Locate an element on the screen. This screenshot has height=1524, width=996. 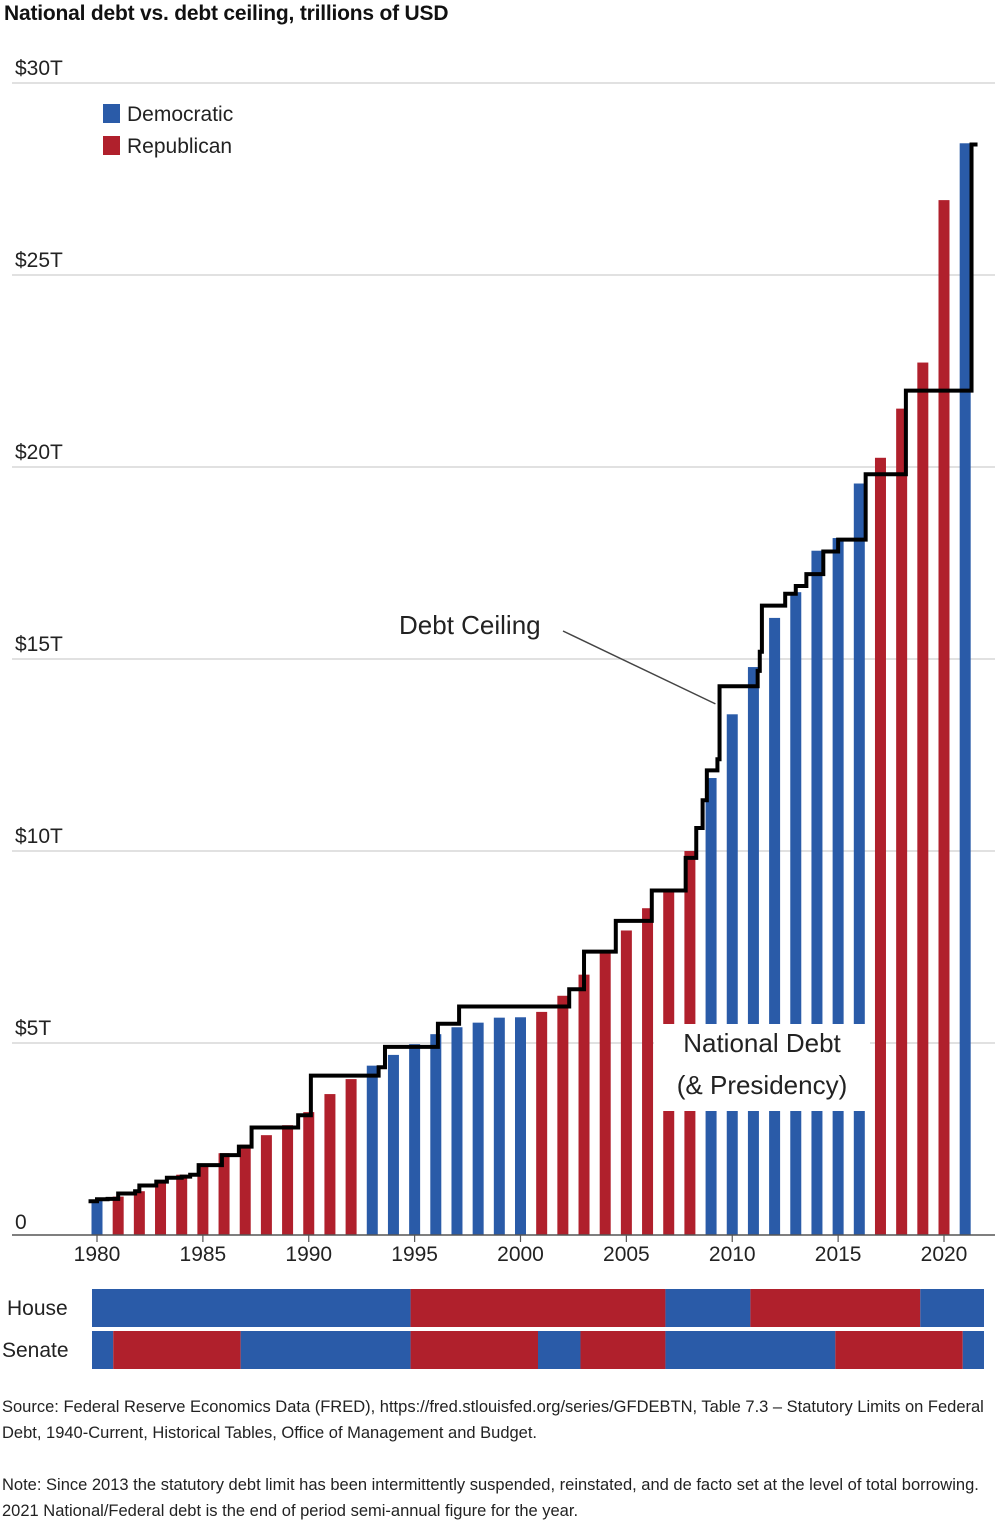
debt-bar-2015 is located at coordinates (838, 886).